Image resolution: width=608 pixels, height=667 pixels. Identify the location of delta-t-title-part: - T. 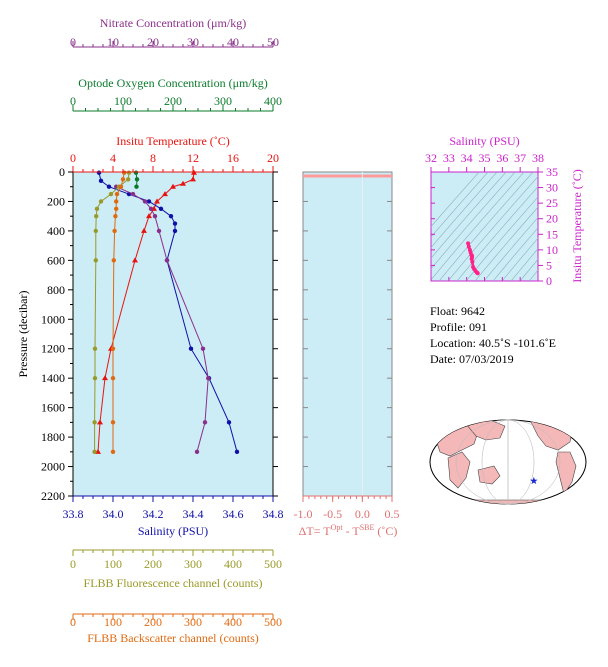
(352, 531).